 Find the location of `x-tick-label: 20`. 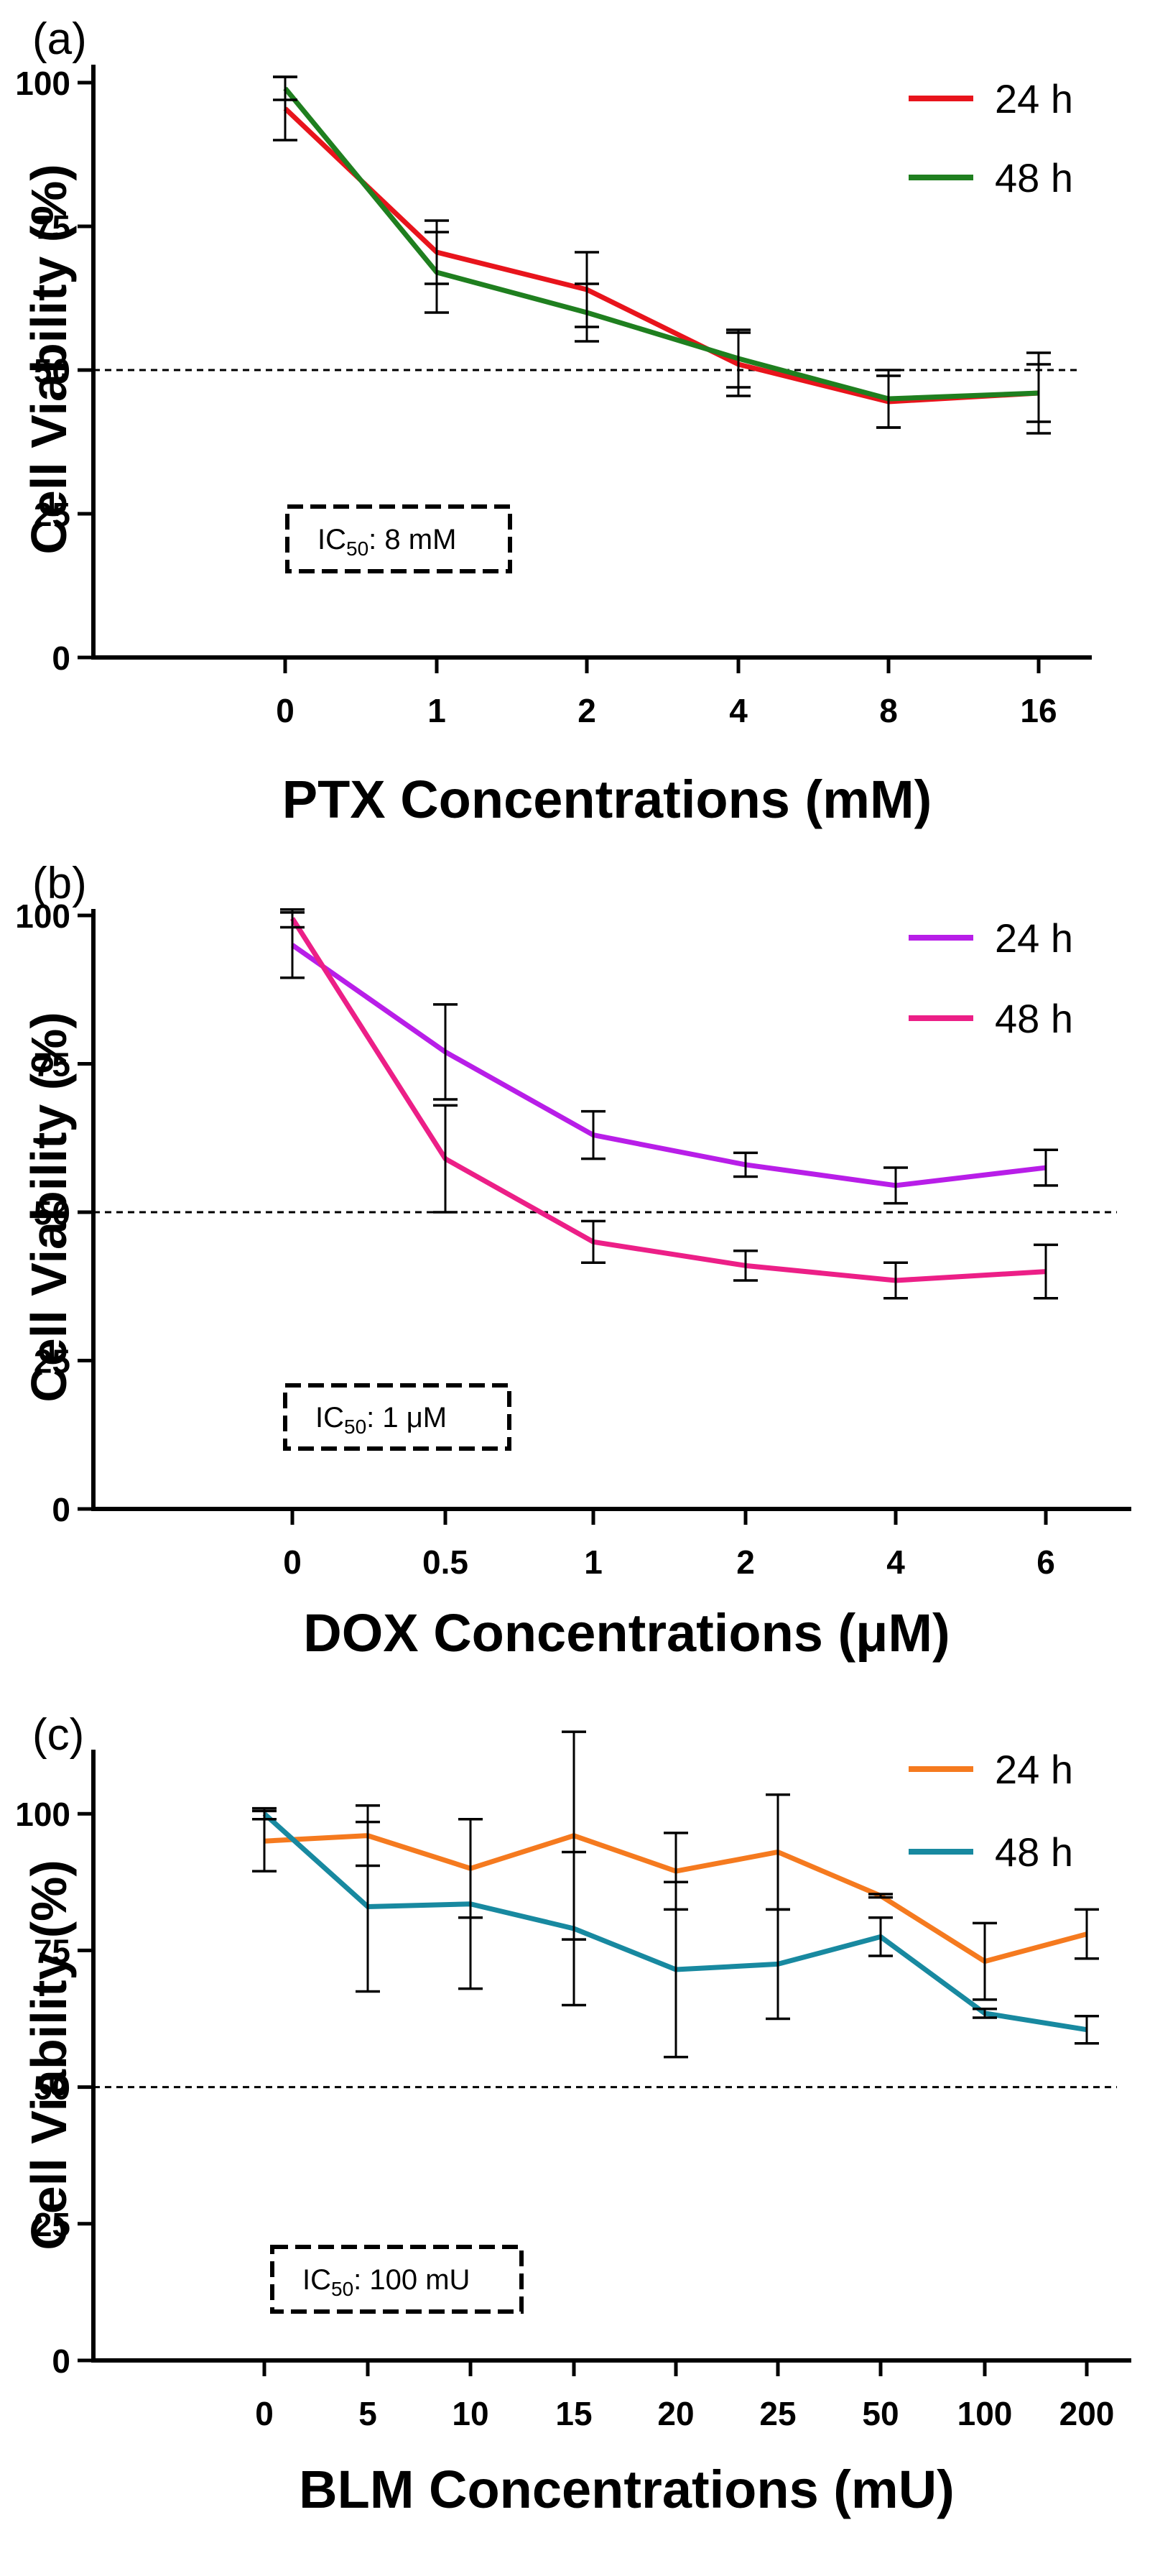

x-tick-label: 20 is located at coordinates (675, 2413).